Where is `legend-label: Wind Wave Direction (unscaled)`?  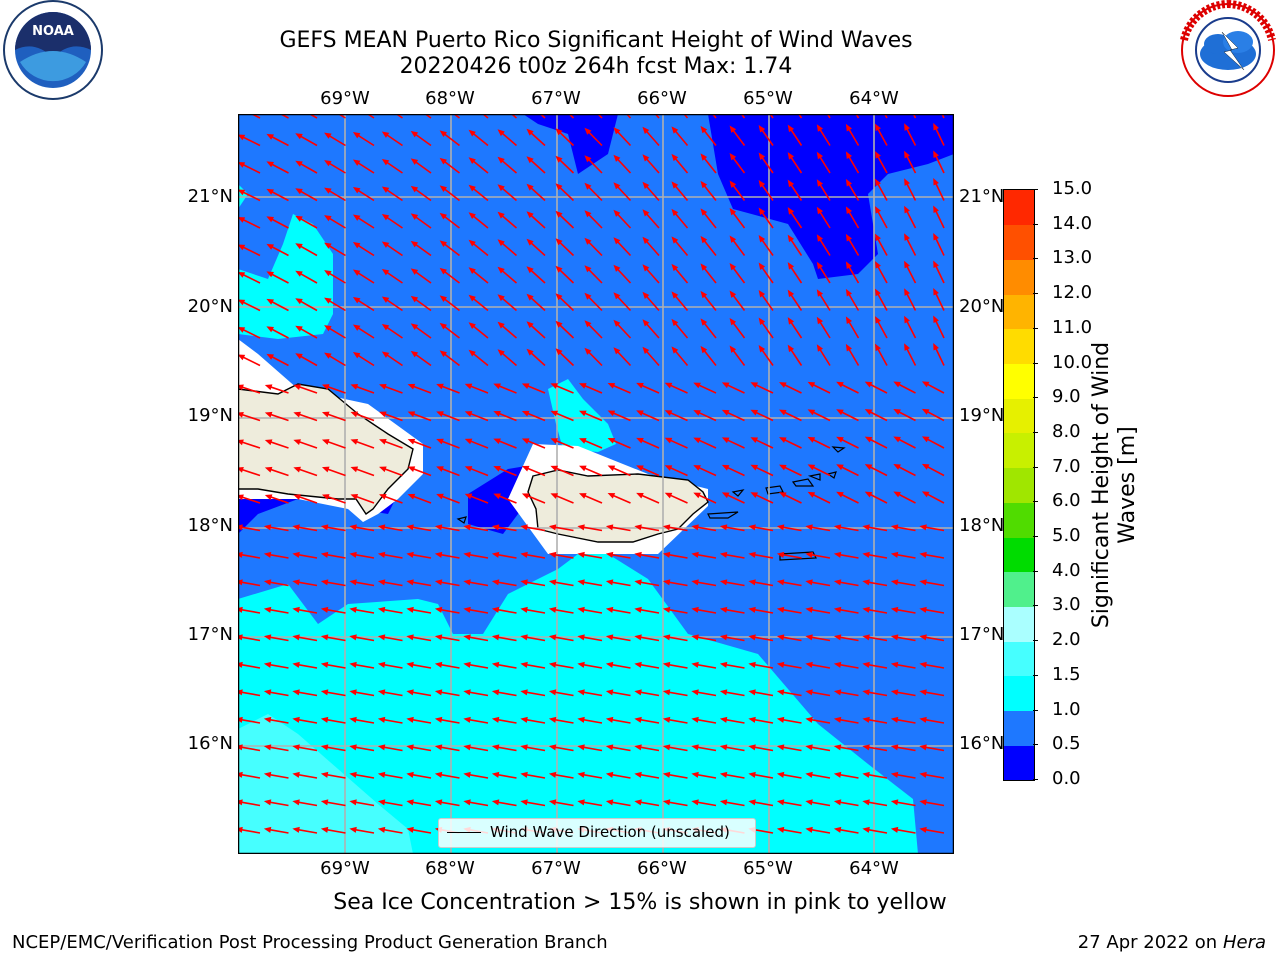
legend-label: Wind Wave Direction (unscaled) is located at coordinates (610, 832).